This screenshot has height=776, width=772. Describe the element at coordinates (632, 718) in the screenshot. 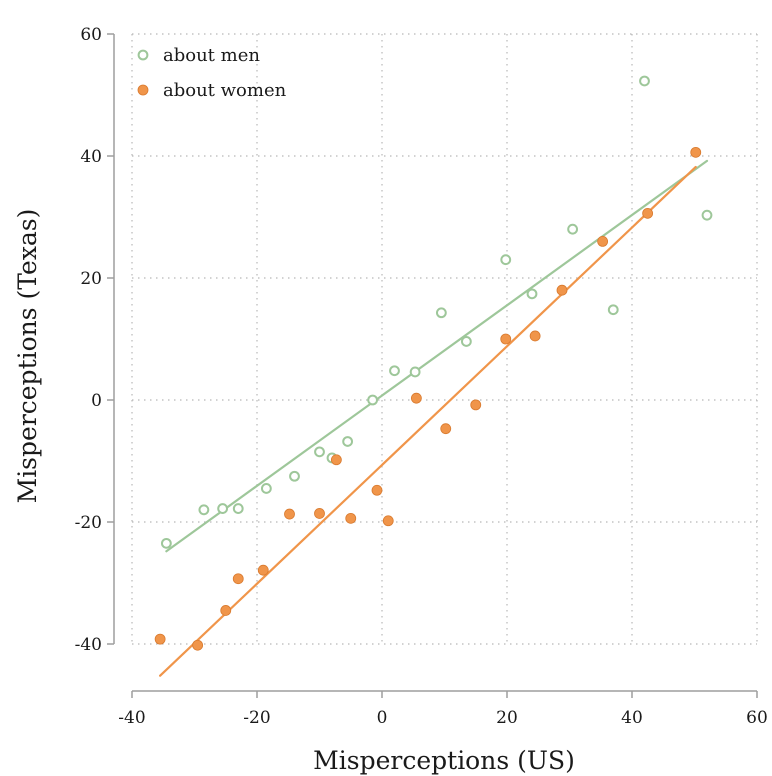

I see `x-tick-label: 40` at that location.